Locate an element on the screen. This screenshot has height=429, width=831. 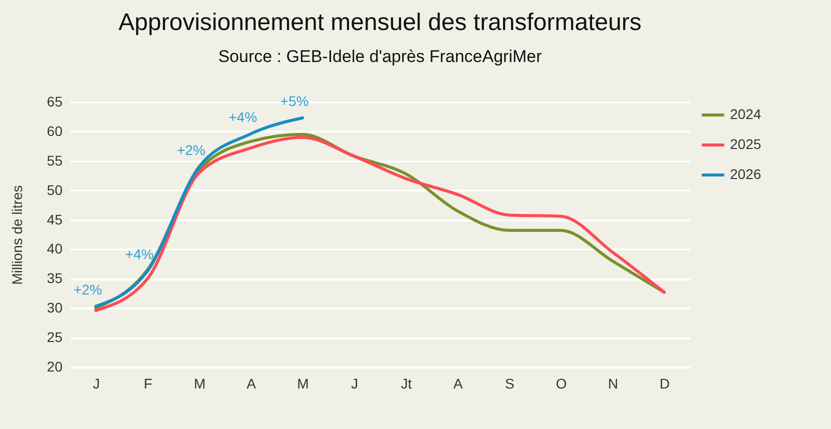
y-tick-label: 20 is located at coordinates (54, 366).